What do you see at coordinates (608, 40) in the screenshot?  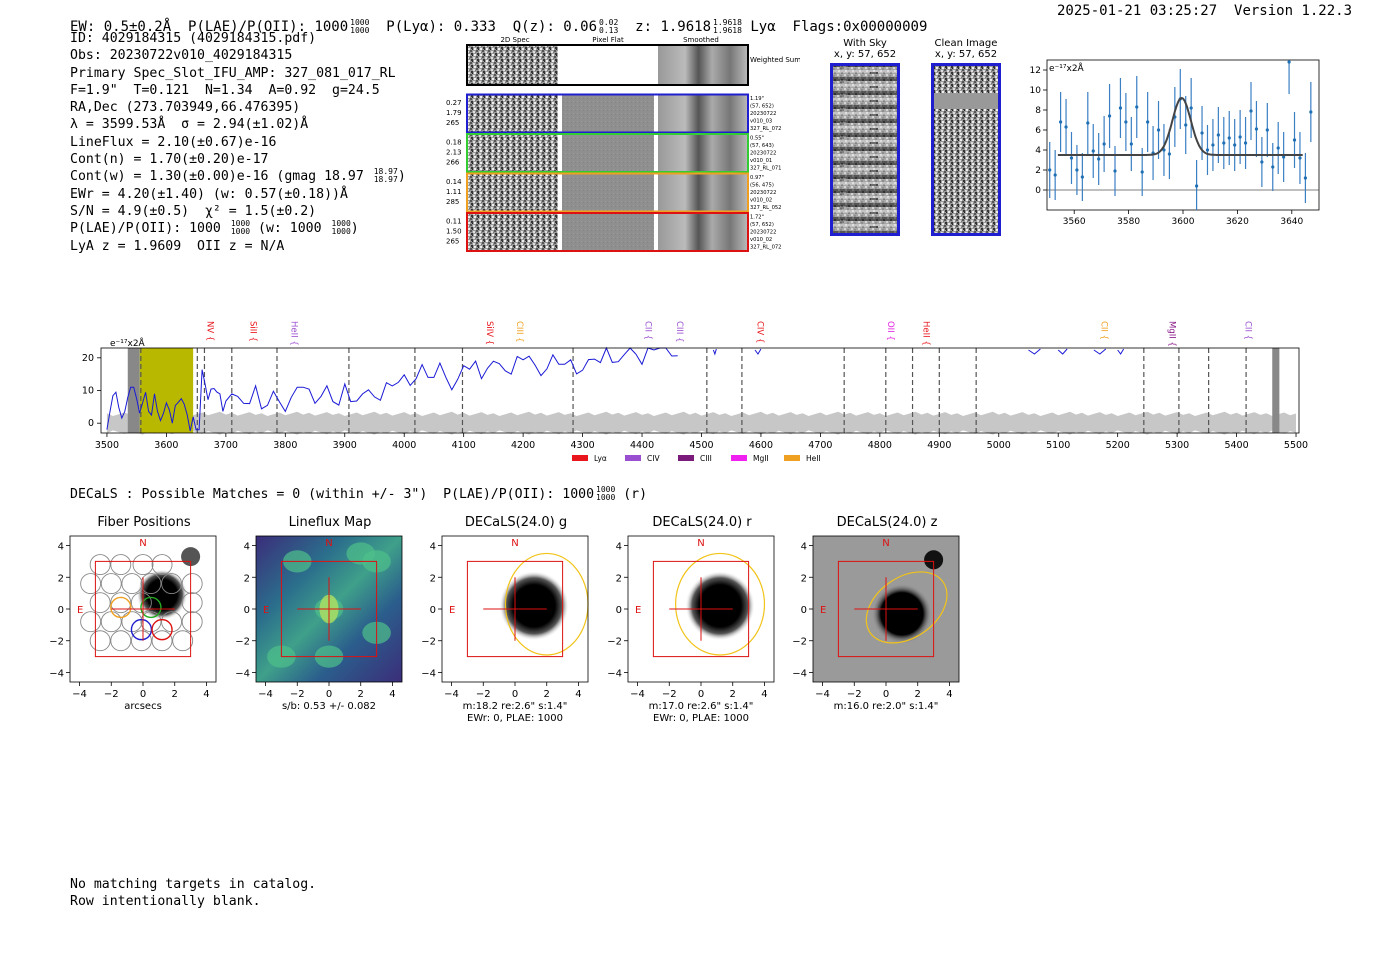 I see `col-pixel-flat: Pixel Flat` at bounding box center [608, 40].